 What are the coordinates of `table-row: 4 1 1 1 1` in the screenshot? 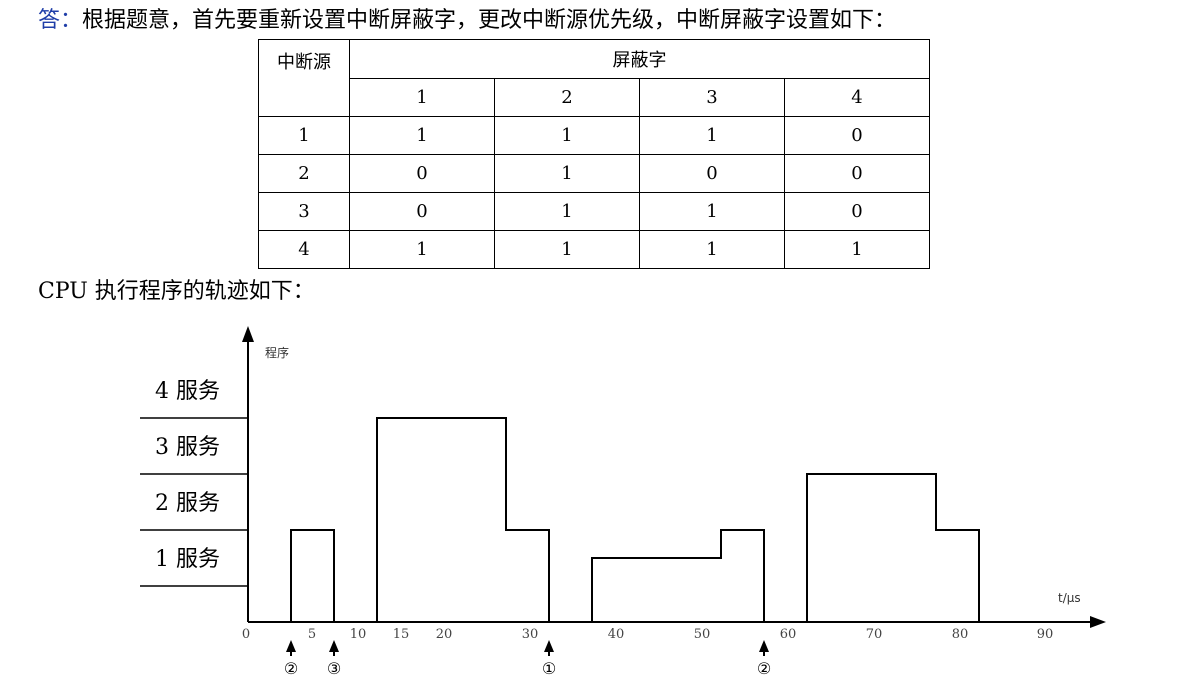 It's located at (594, 249).